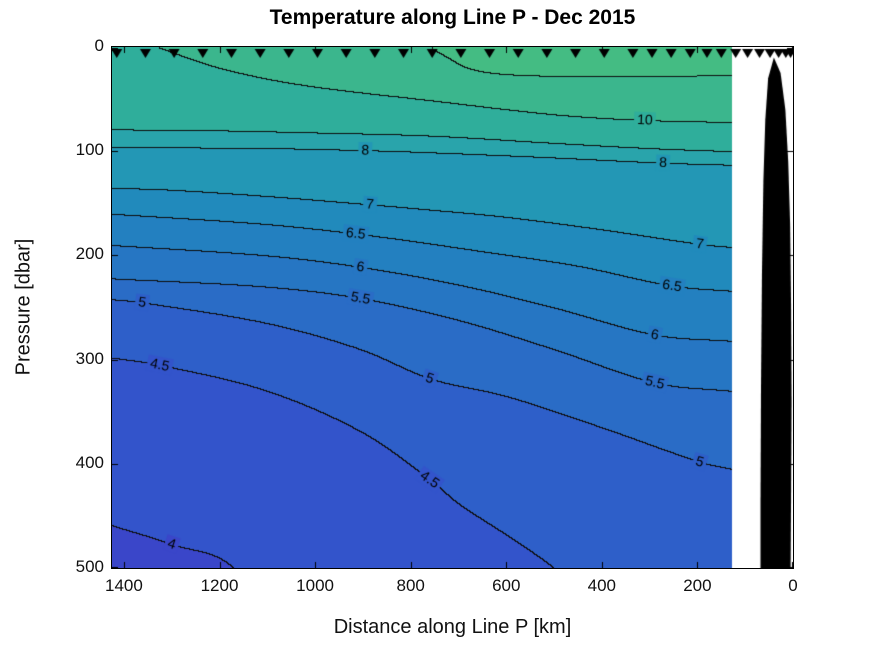  I want to click on x-axis-label: Distance along Line P [km], so click(452, 627).